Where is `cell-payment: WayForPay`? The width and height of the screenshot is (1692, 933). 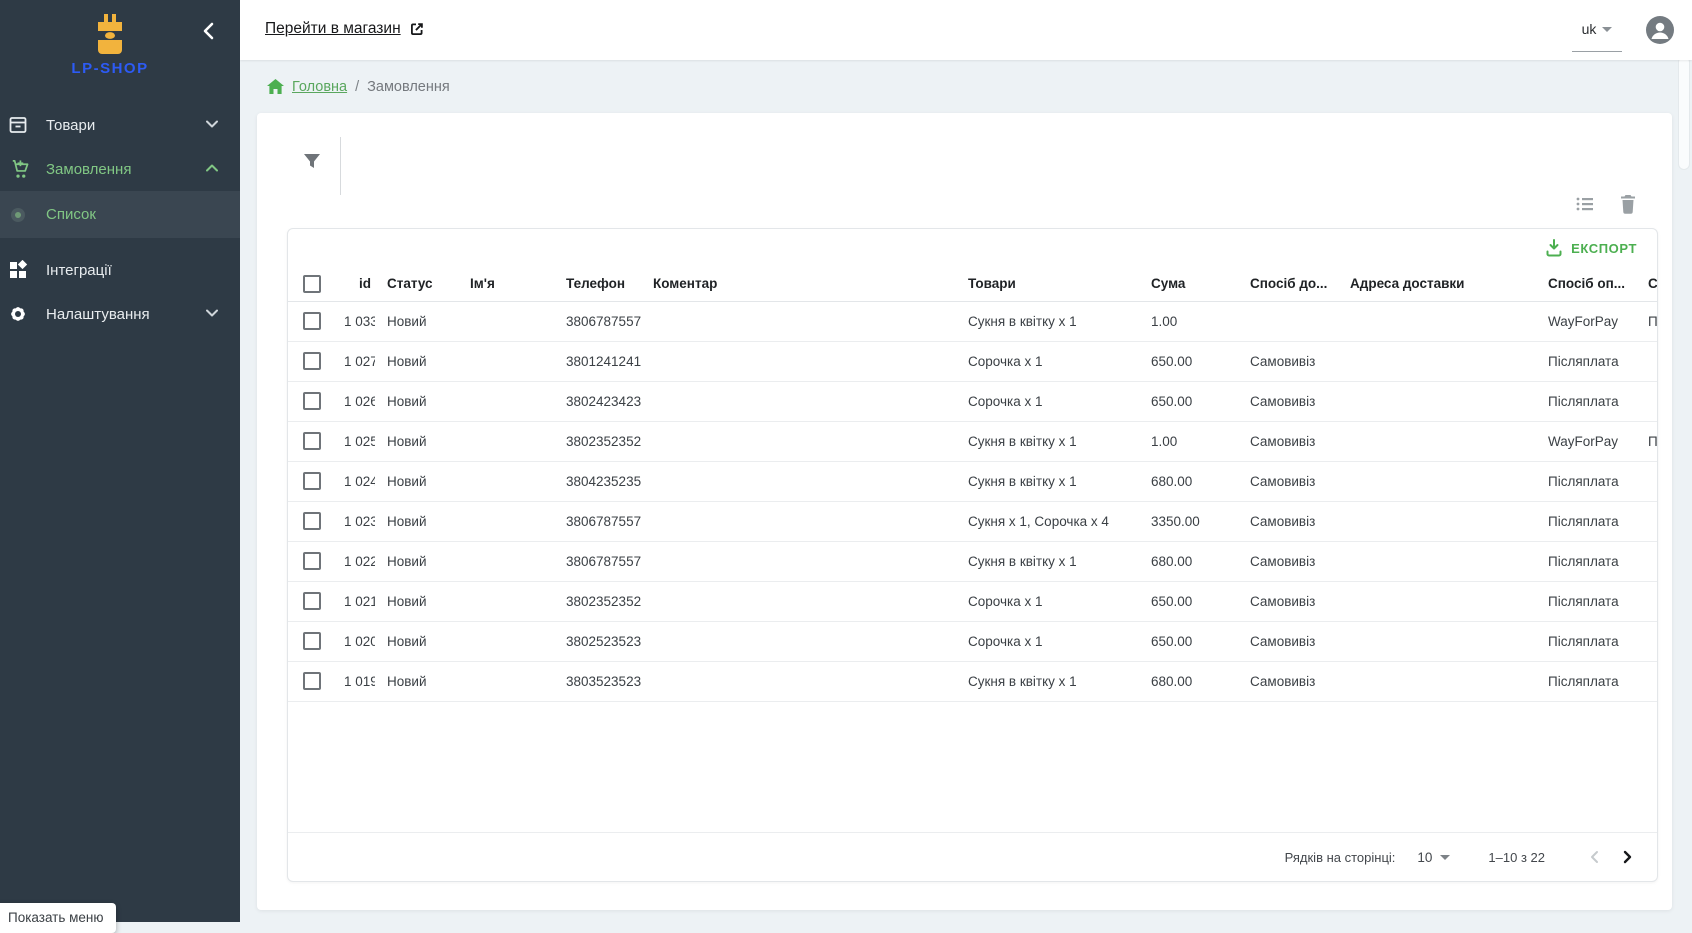 cell-payment: WayForPay is located at coordinates (1586, 321).